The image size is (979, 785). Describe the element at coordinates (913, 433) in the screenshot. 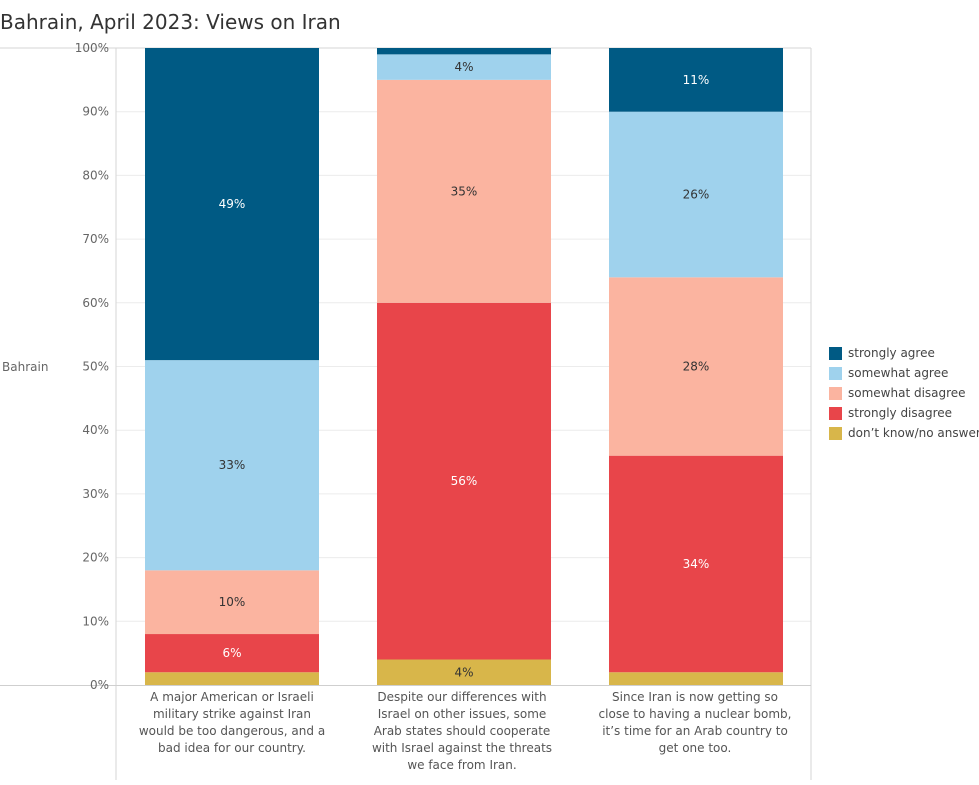

I see `legend-label: don’t know/no answer` at that location.